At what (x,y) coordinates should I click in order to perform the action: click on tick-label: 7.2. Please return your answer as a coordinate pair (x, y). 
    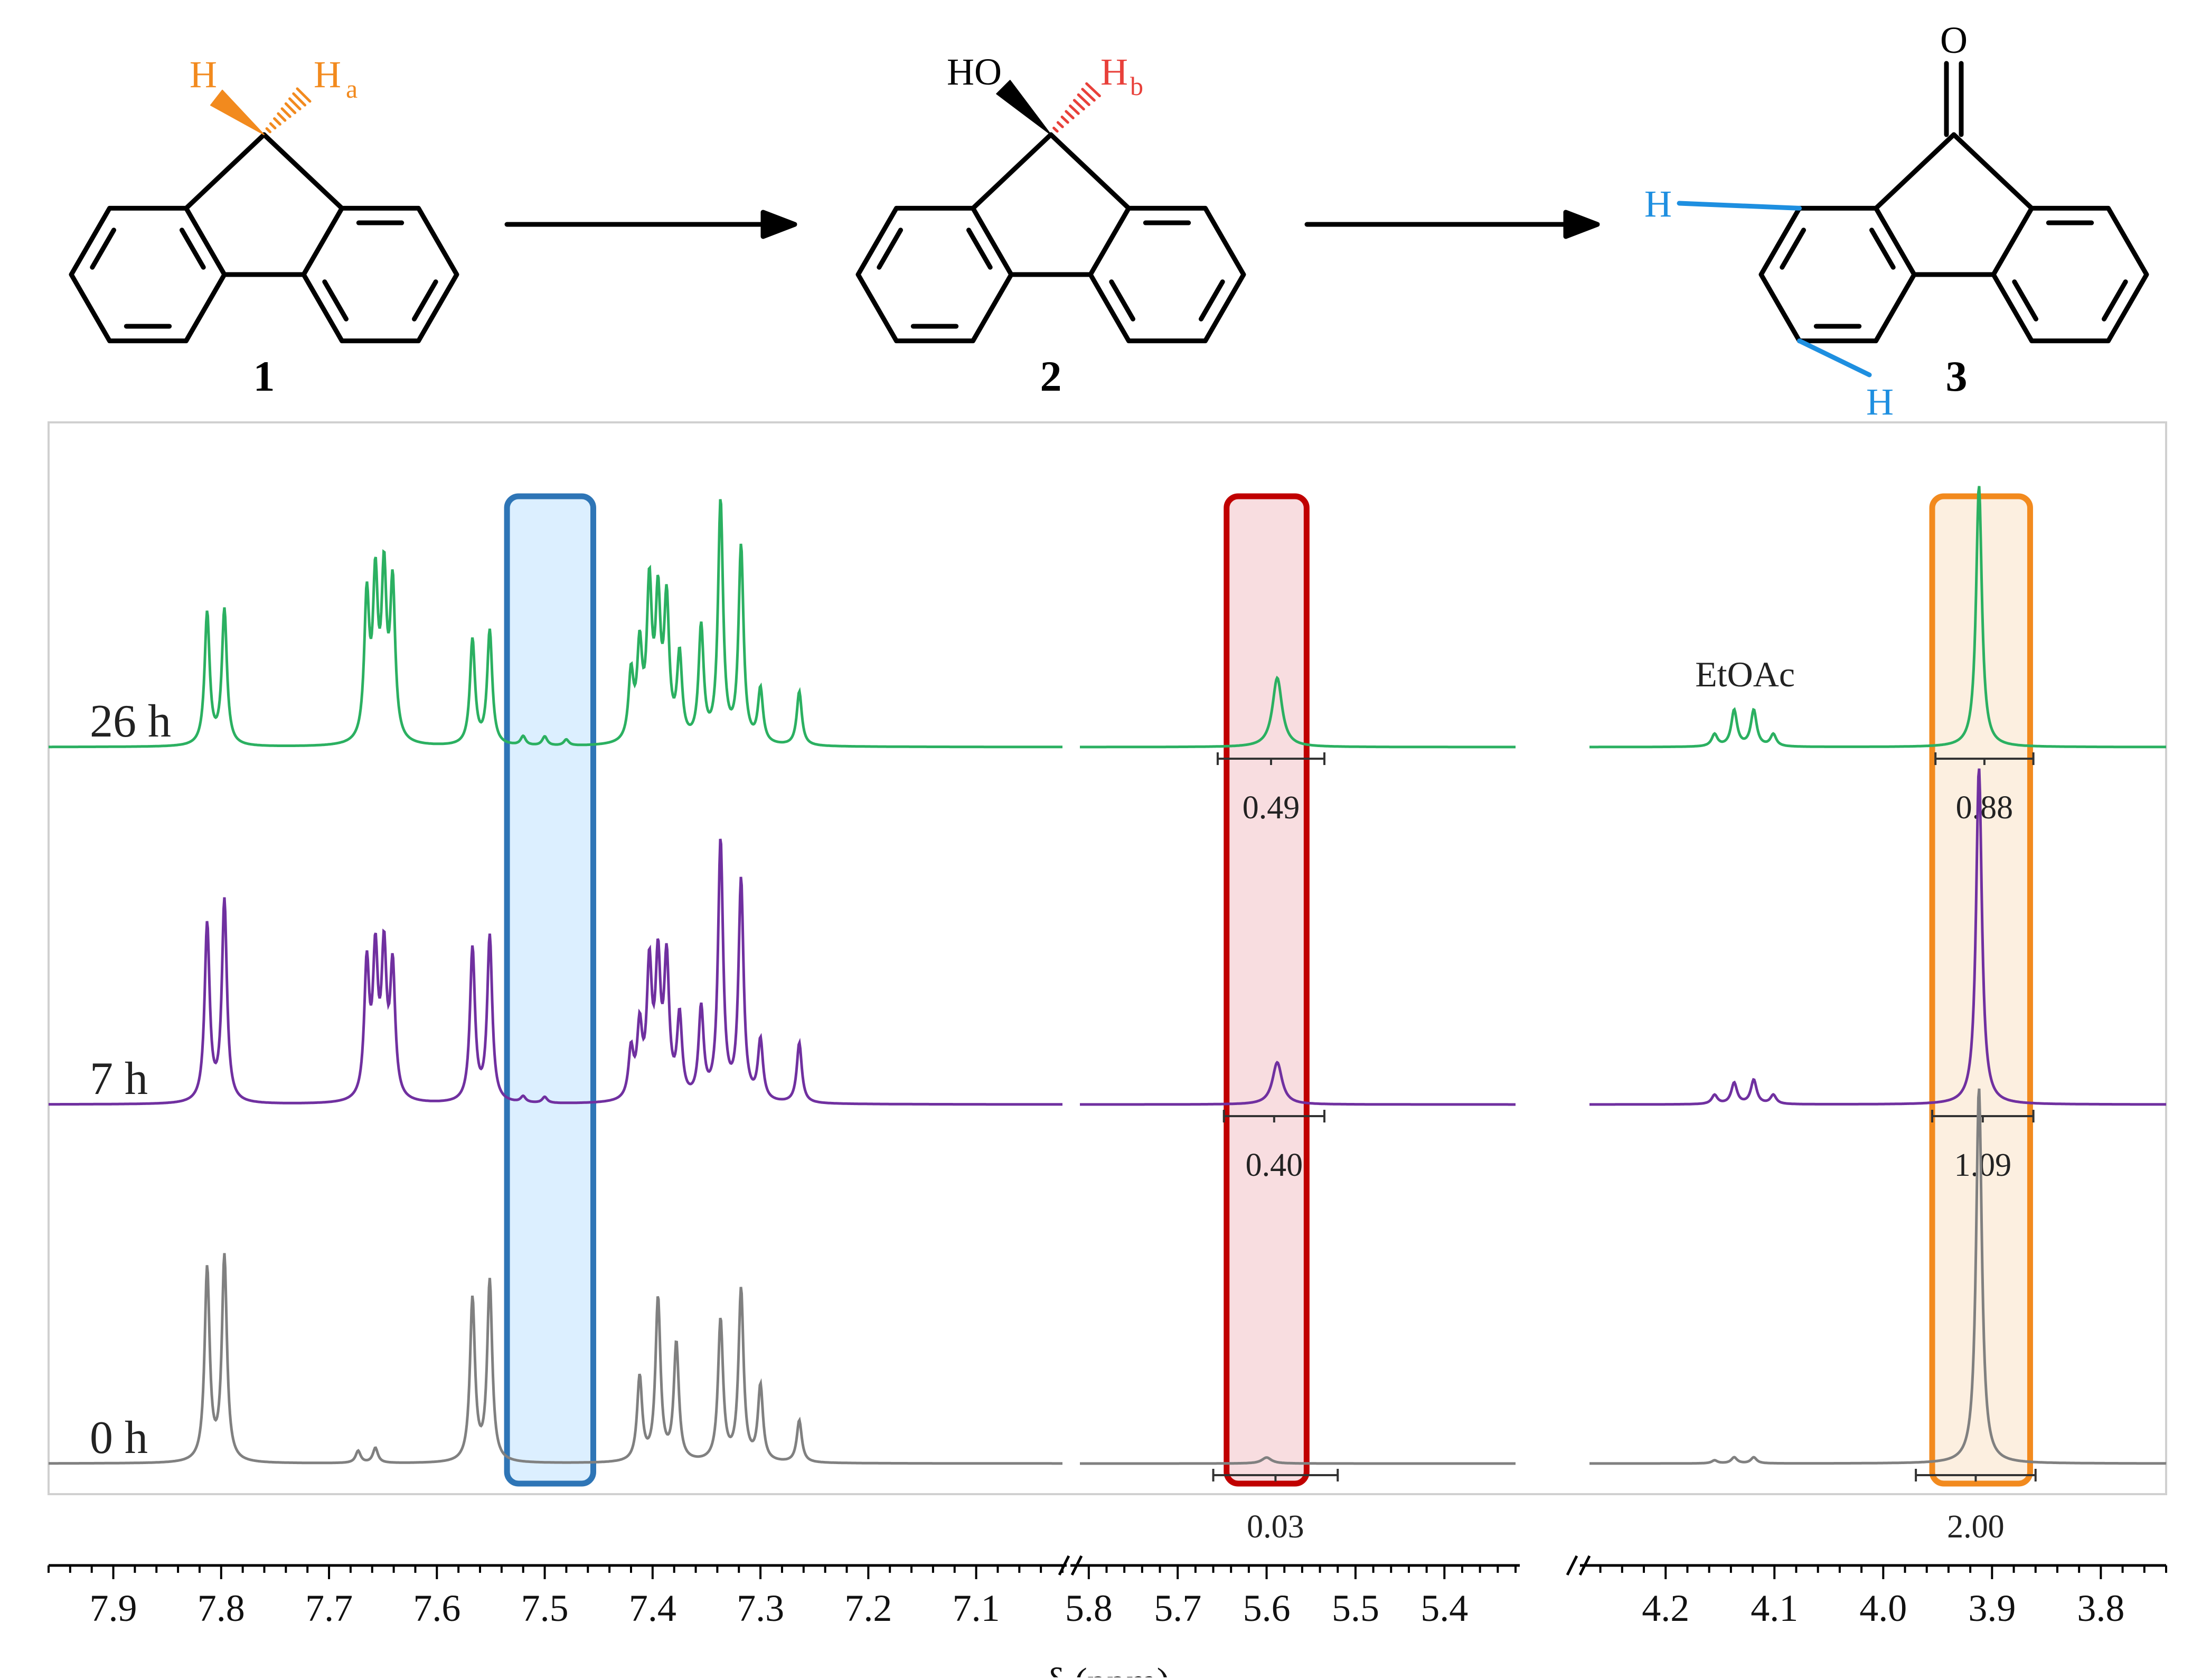
    Looking at the image, I should click on (868, 1608).